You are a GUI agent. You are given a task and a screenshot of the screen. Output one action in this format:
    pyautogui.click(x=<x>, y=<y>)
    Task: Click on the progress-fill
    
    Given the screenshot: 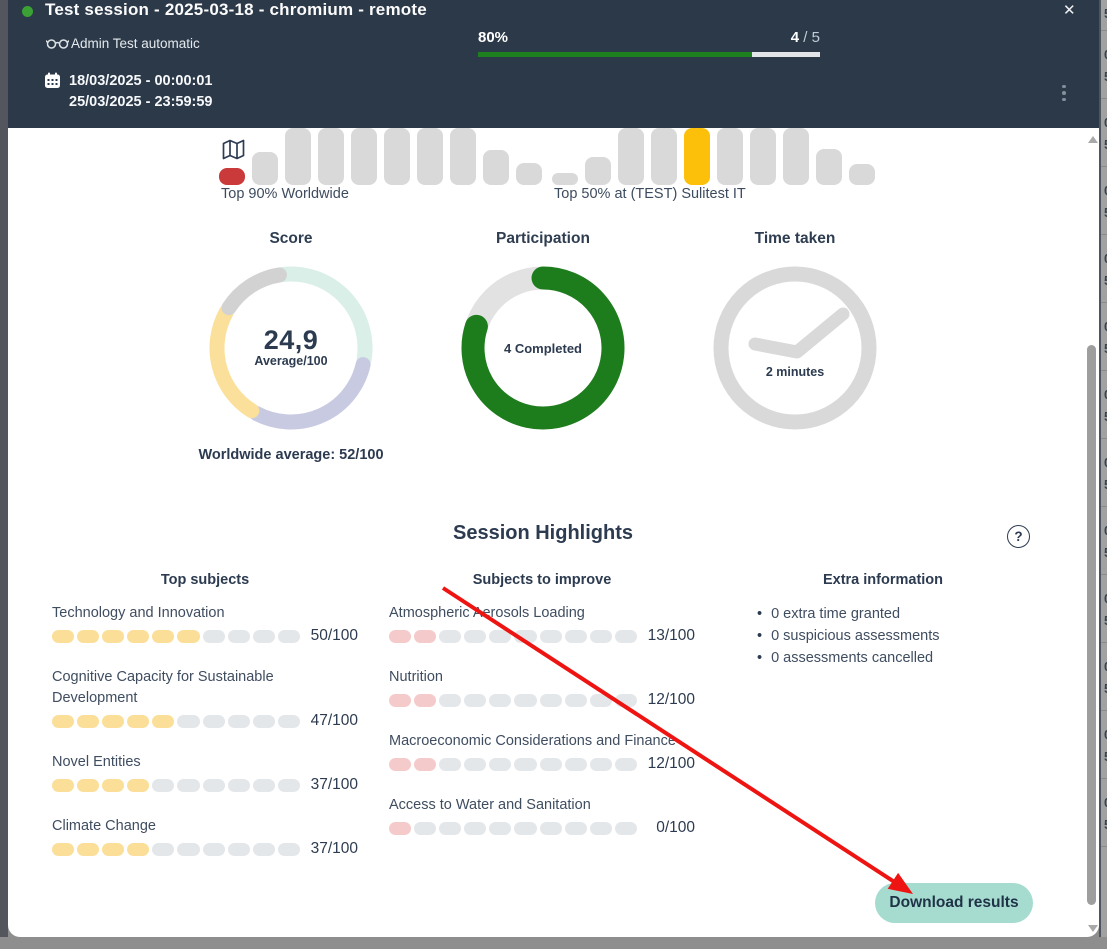 What is the action you would take?
    pyautogui.click(x=615, y=54)
    